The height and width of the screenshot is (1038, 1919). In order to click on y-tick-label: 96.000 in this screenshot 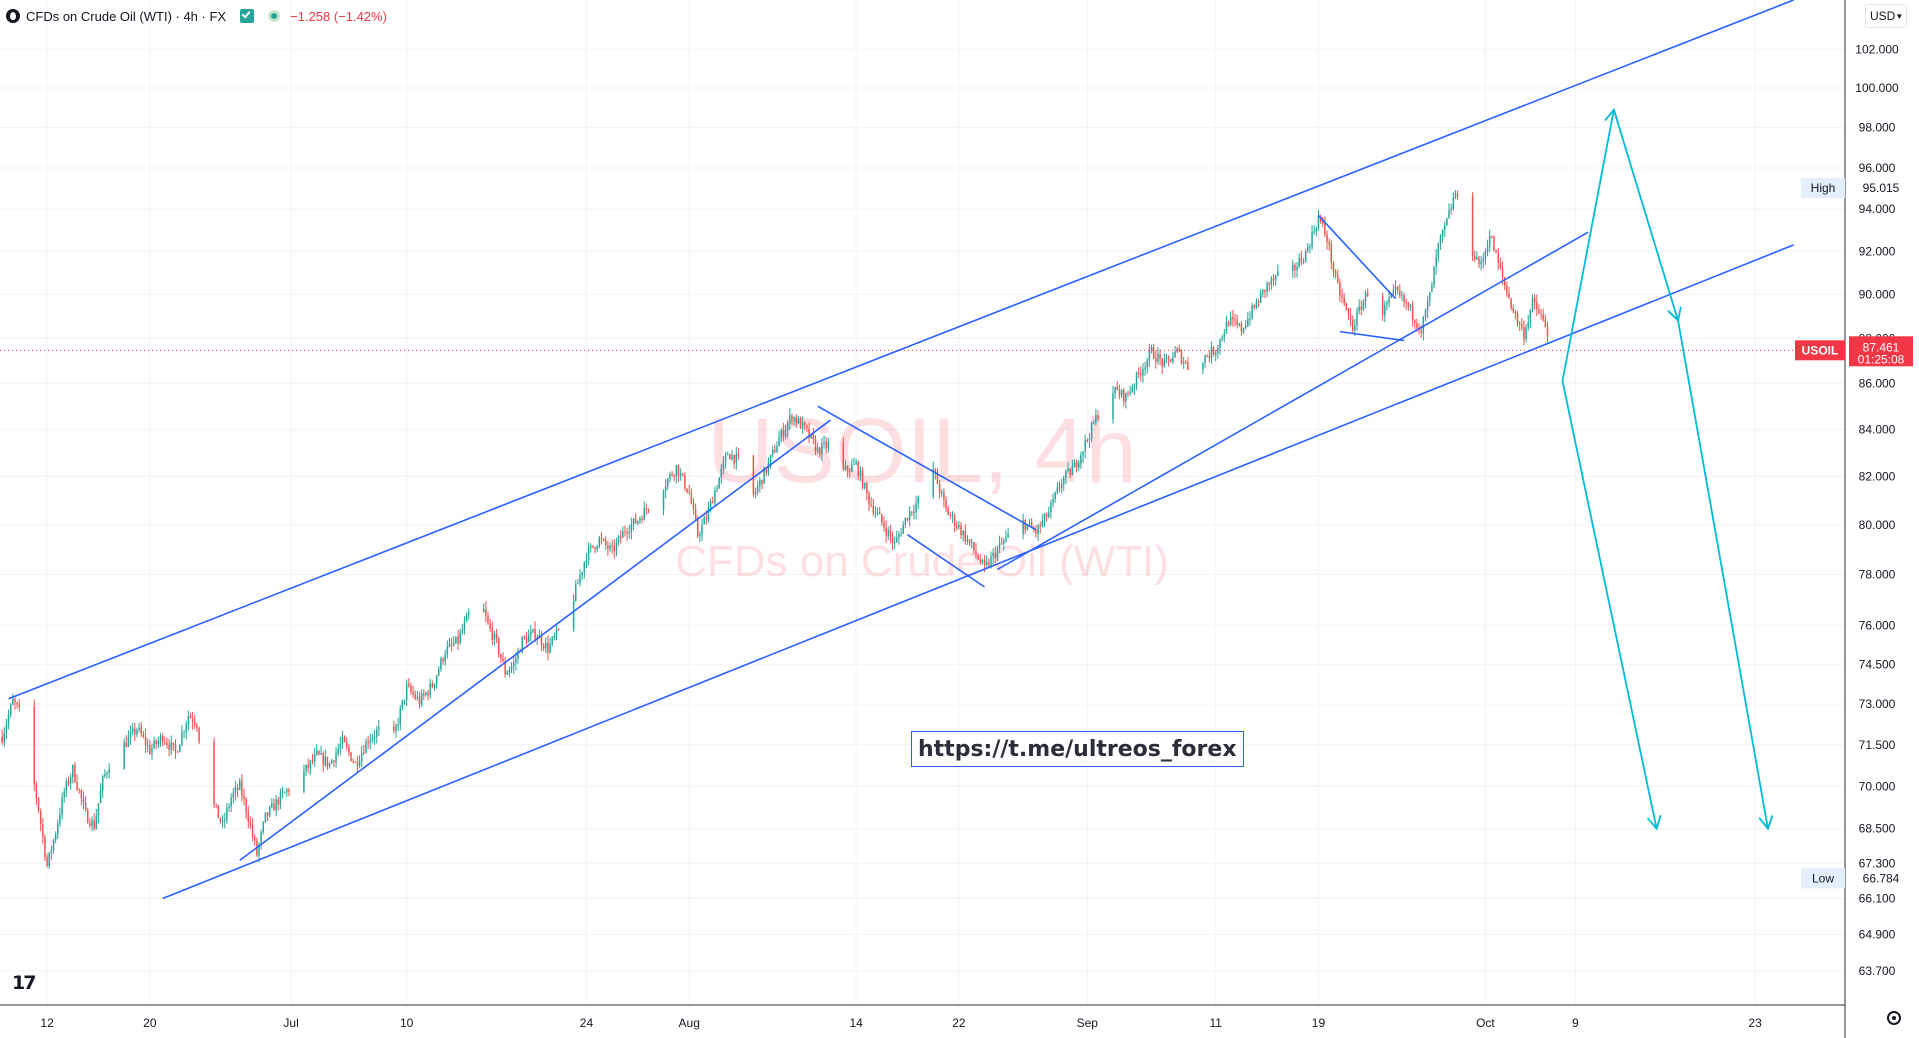, I will do `click(1877, 168)`.